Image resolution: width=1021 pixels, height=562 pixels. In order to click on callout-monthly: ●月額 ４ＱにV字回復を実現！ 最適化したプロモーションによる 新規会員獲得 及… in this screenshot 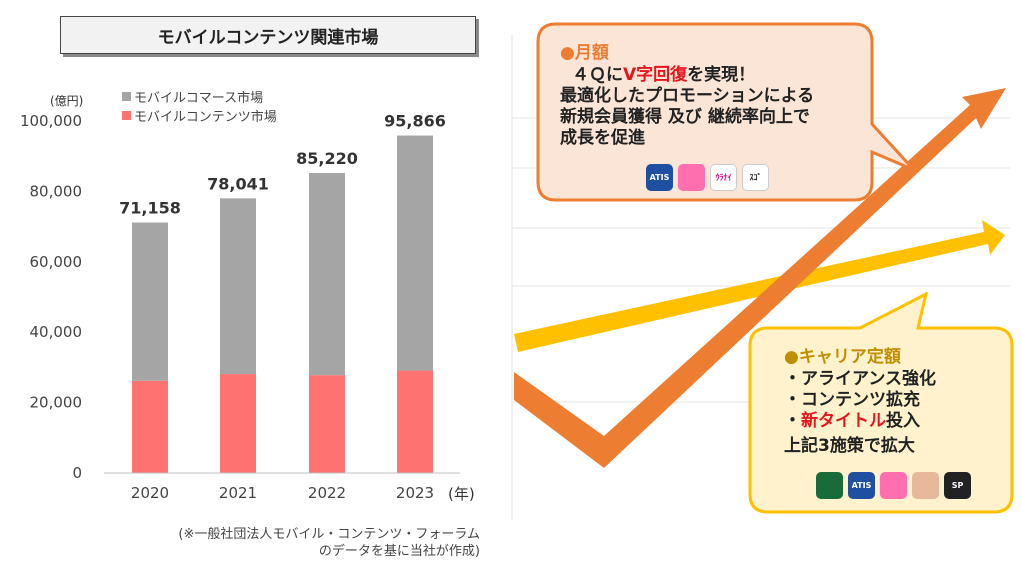, I will do `click(726, 113)`.